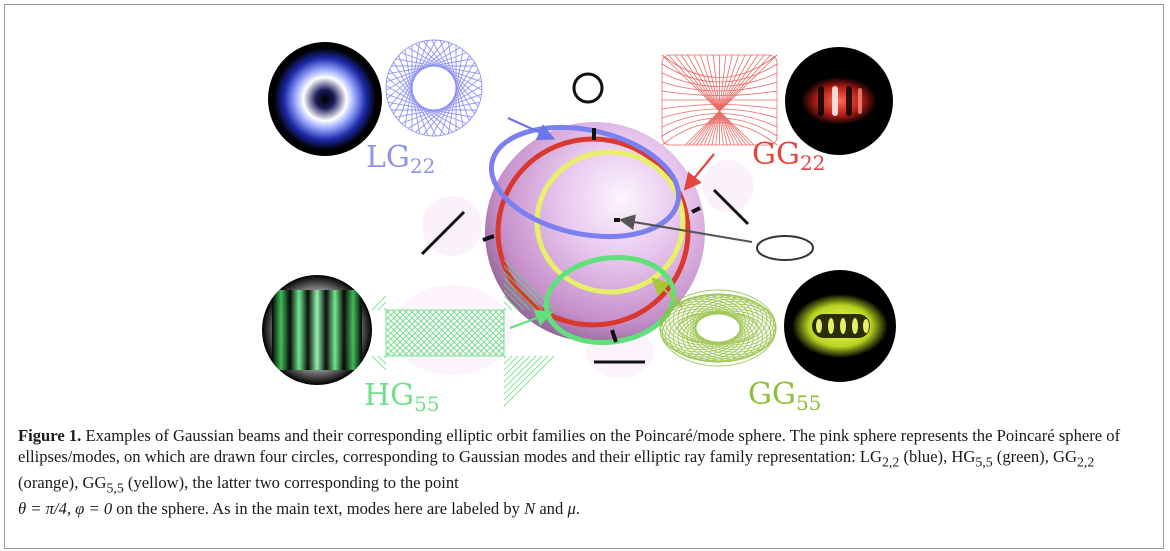  Describe the element at coordinates (588, 88) in the screenshot. I see `circle-mode-icon` at that location.